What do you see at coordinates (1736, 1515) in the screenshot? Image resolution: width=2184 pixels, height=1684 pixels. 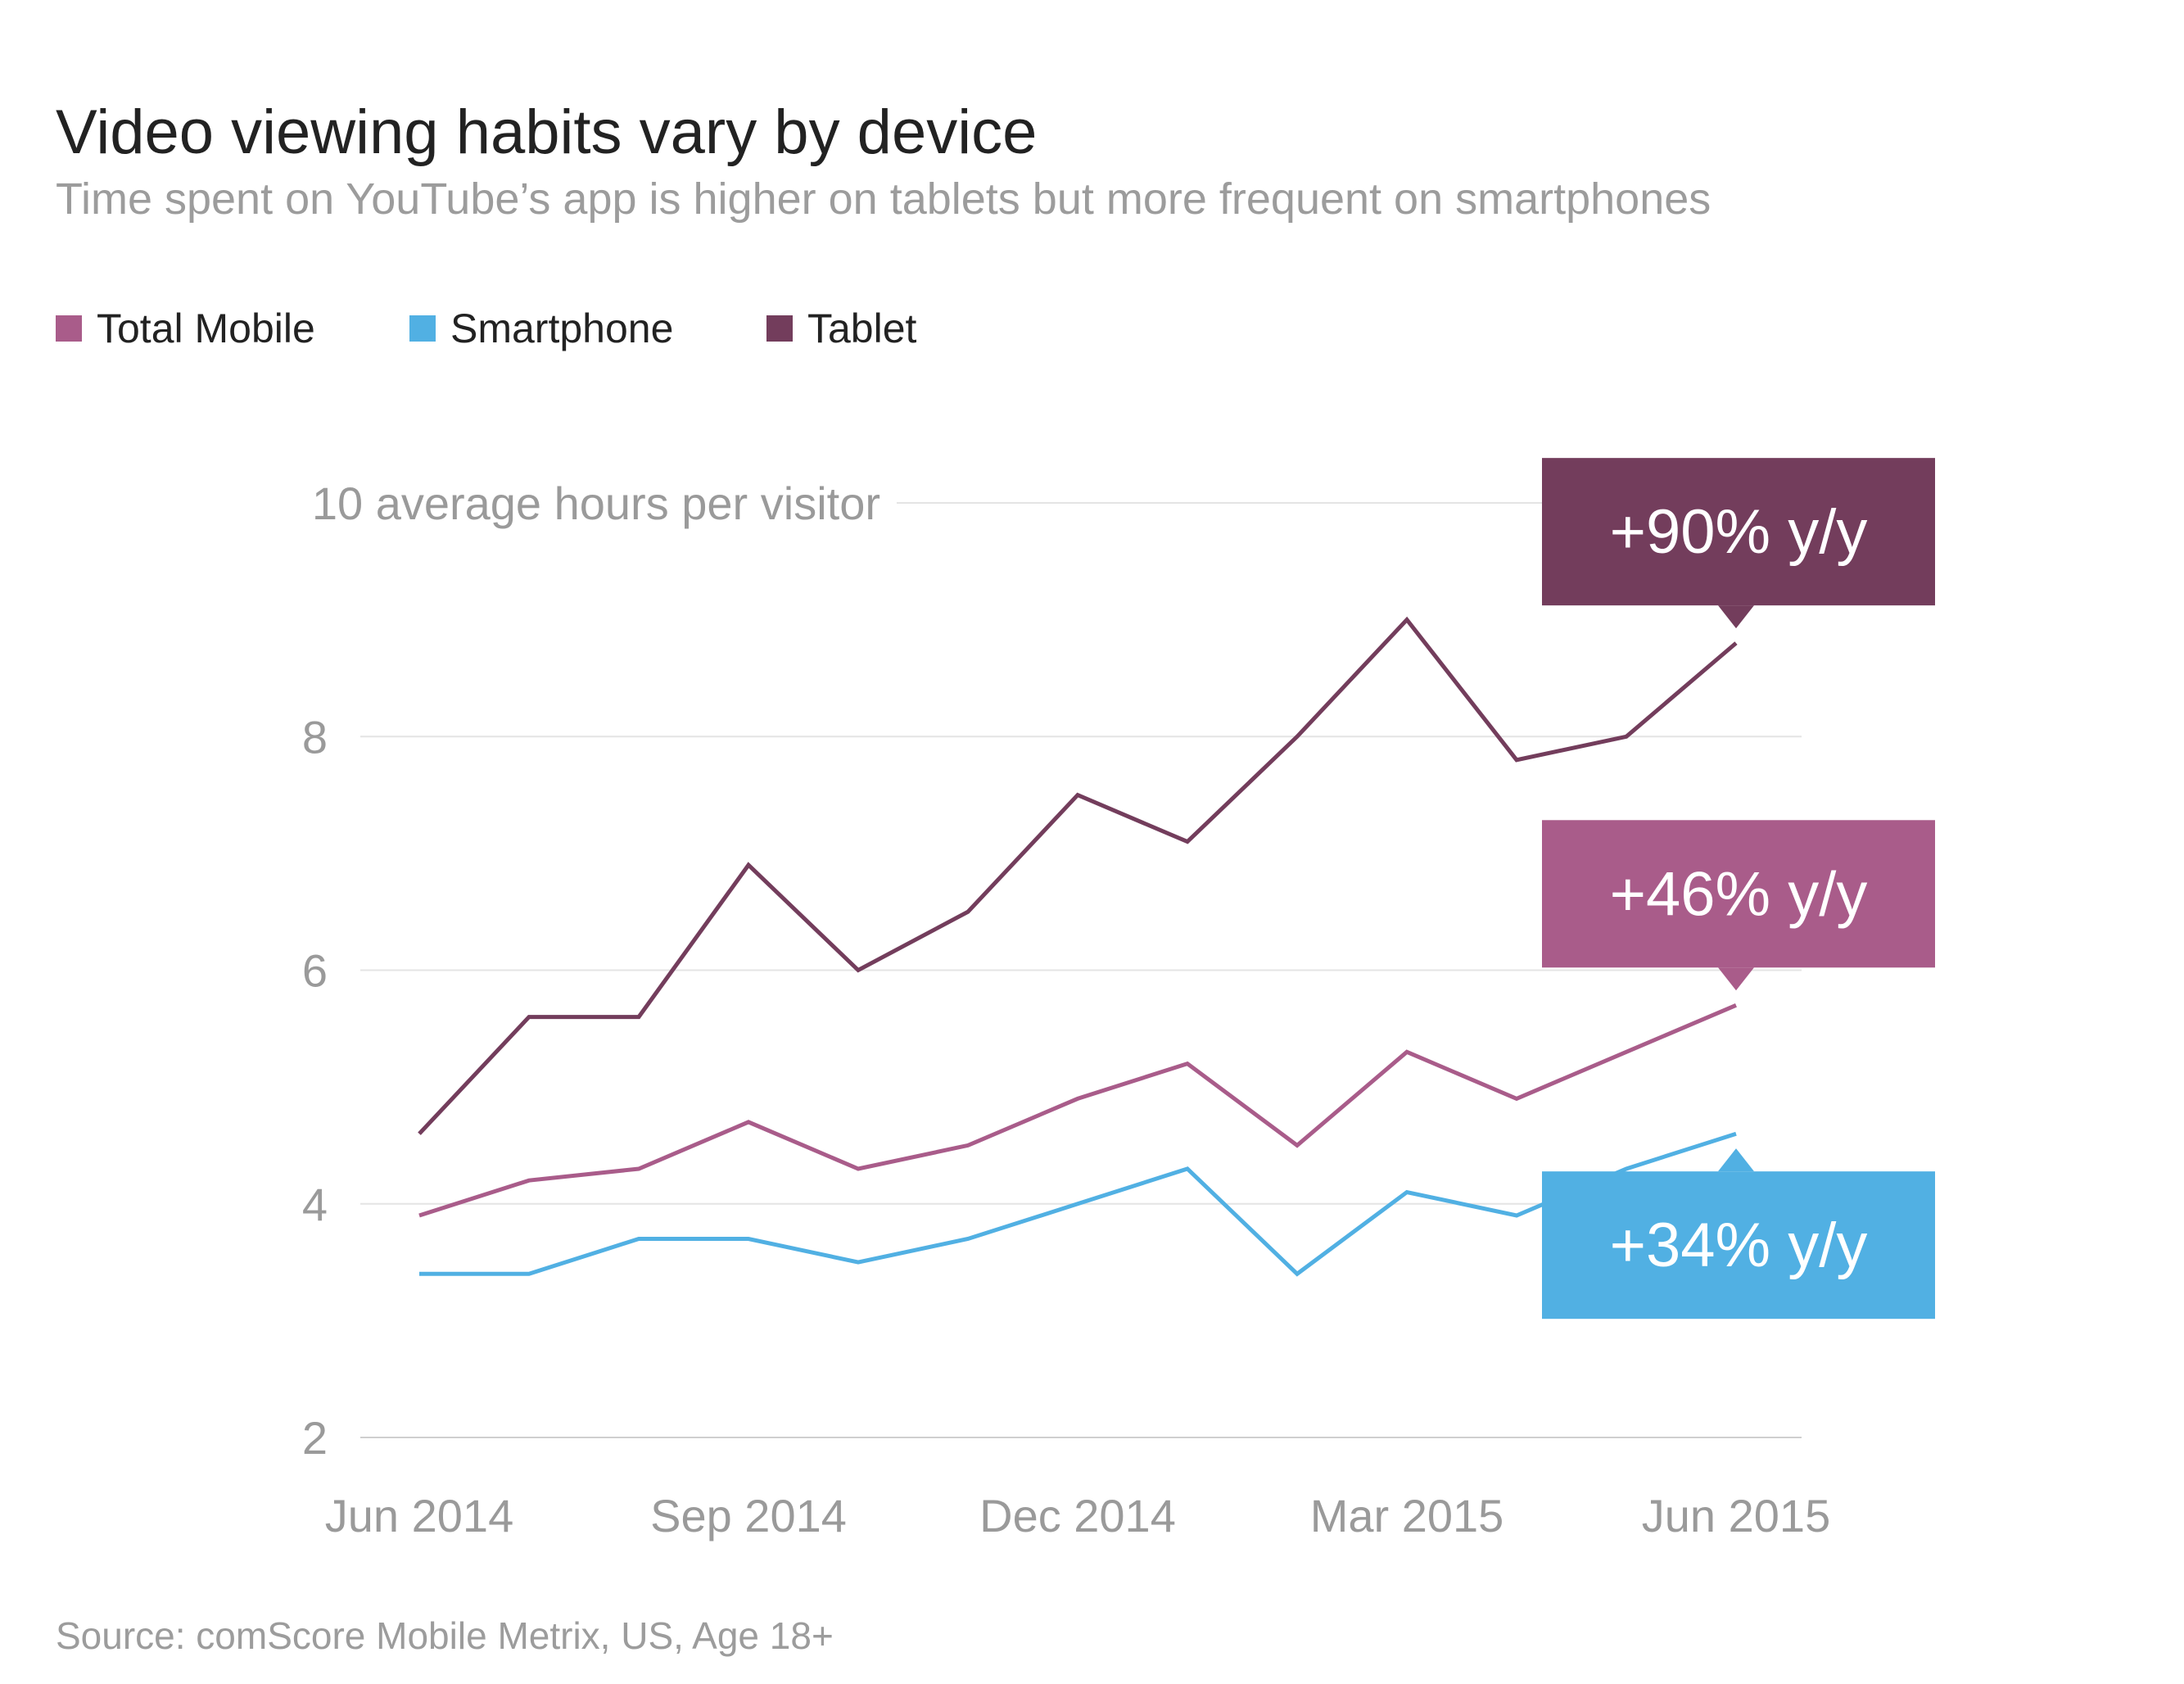 I see `x-tick-label-jun-2015: Jun 2015` at bounding box center [1736, 1515].